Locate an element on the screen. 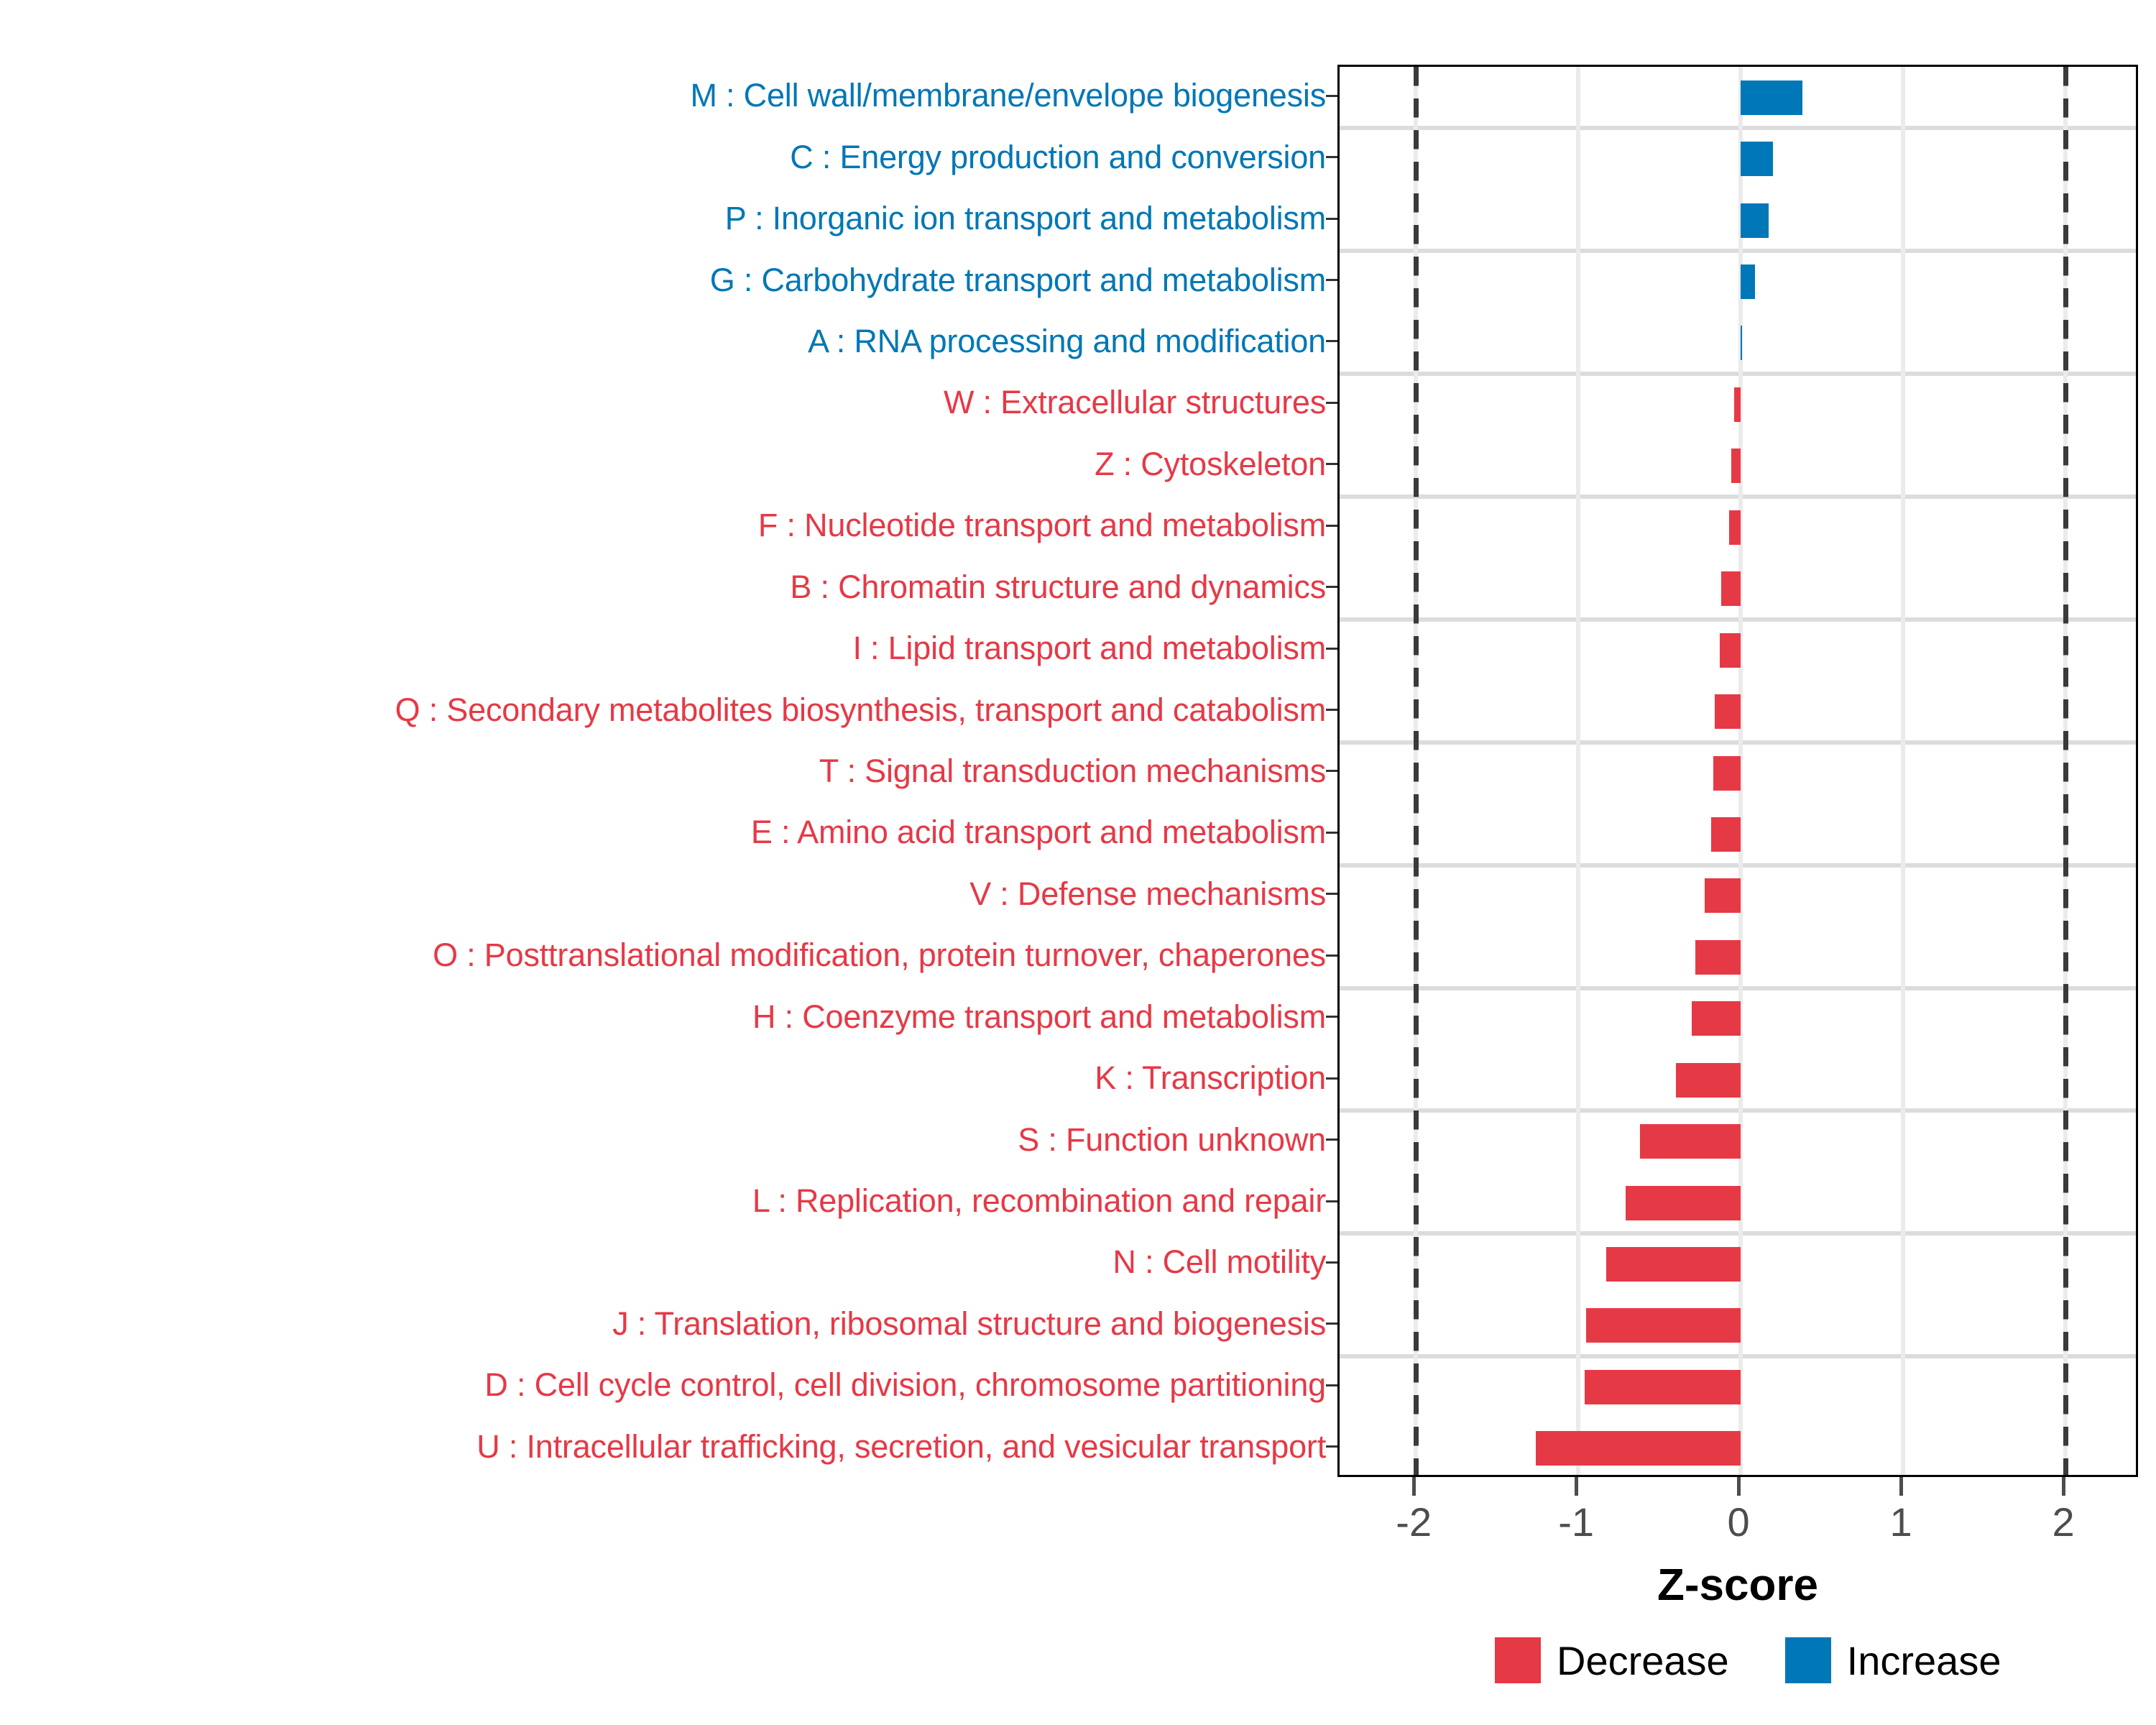 This screenshot has height=1725, width=2156. legend-label: Increase is located at coordinates (1924, 1660).